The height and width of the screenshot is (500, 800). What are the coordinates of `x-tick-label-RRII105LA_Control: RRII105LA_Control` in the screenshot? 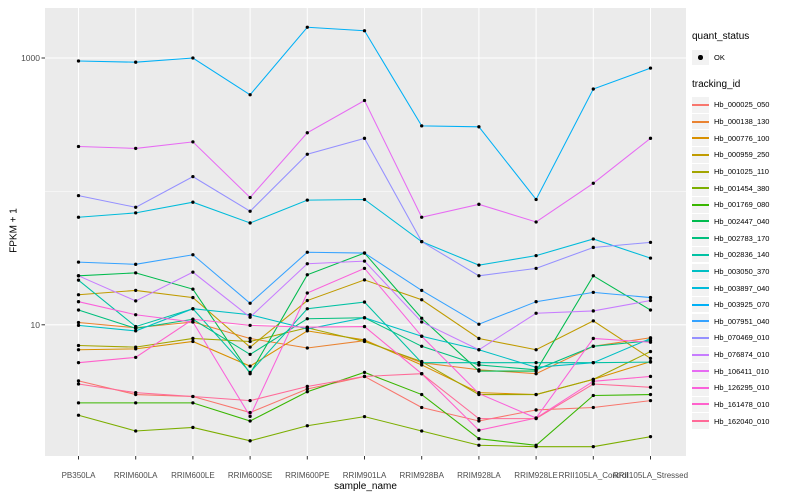 It's located at (593, 475).